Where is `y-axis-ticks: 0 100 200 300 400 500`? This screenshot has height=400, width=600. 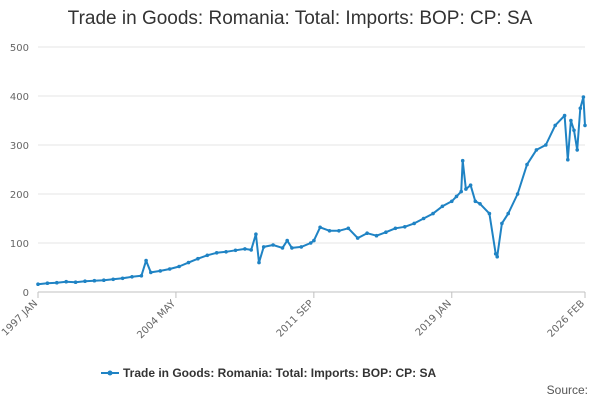
y-axis-ticks: 0 100 200 300 400 500 is located at coordinates (19, 171).